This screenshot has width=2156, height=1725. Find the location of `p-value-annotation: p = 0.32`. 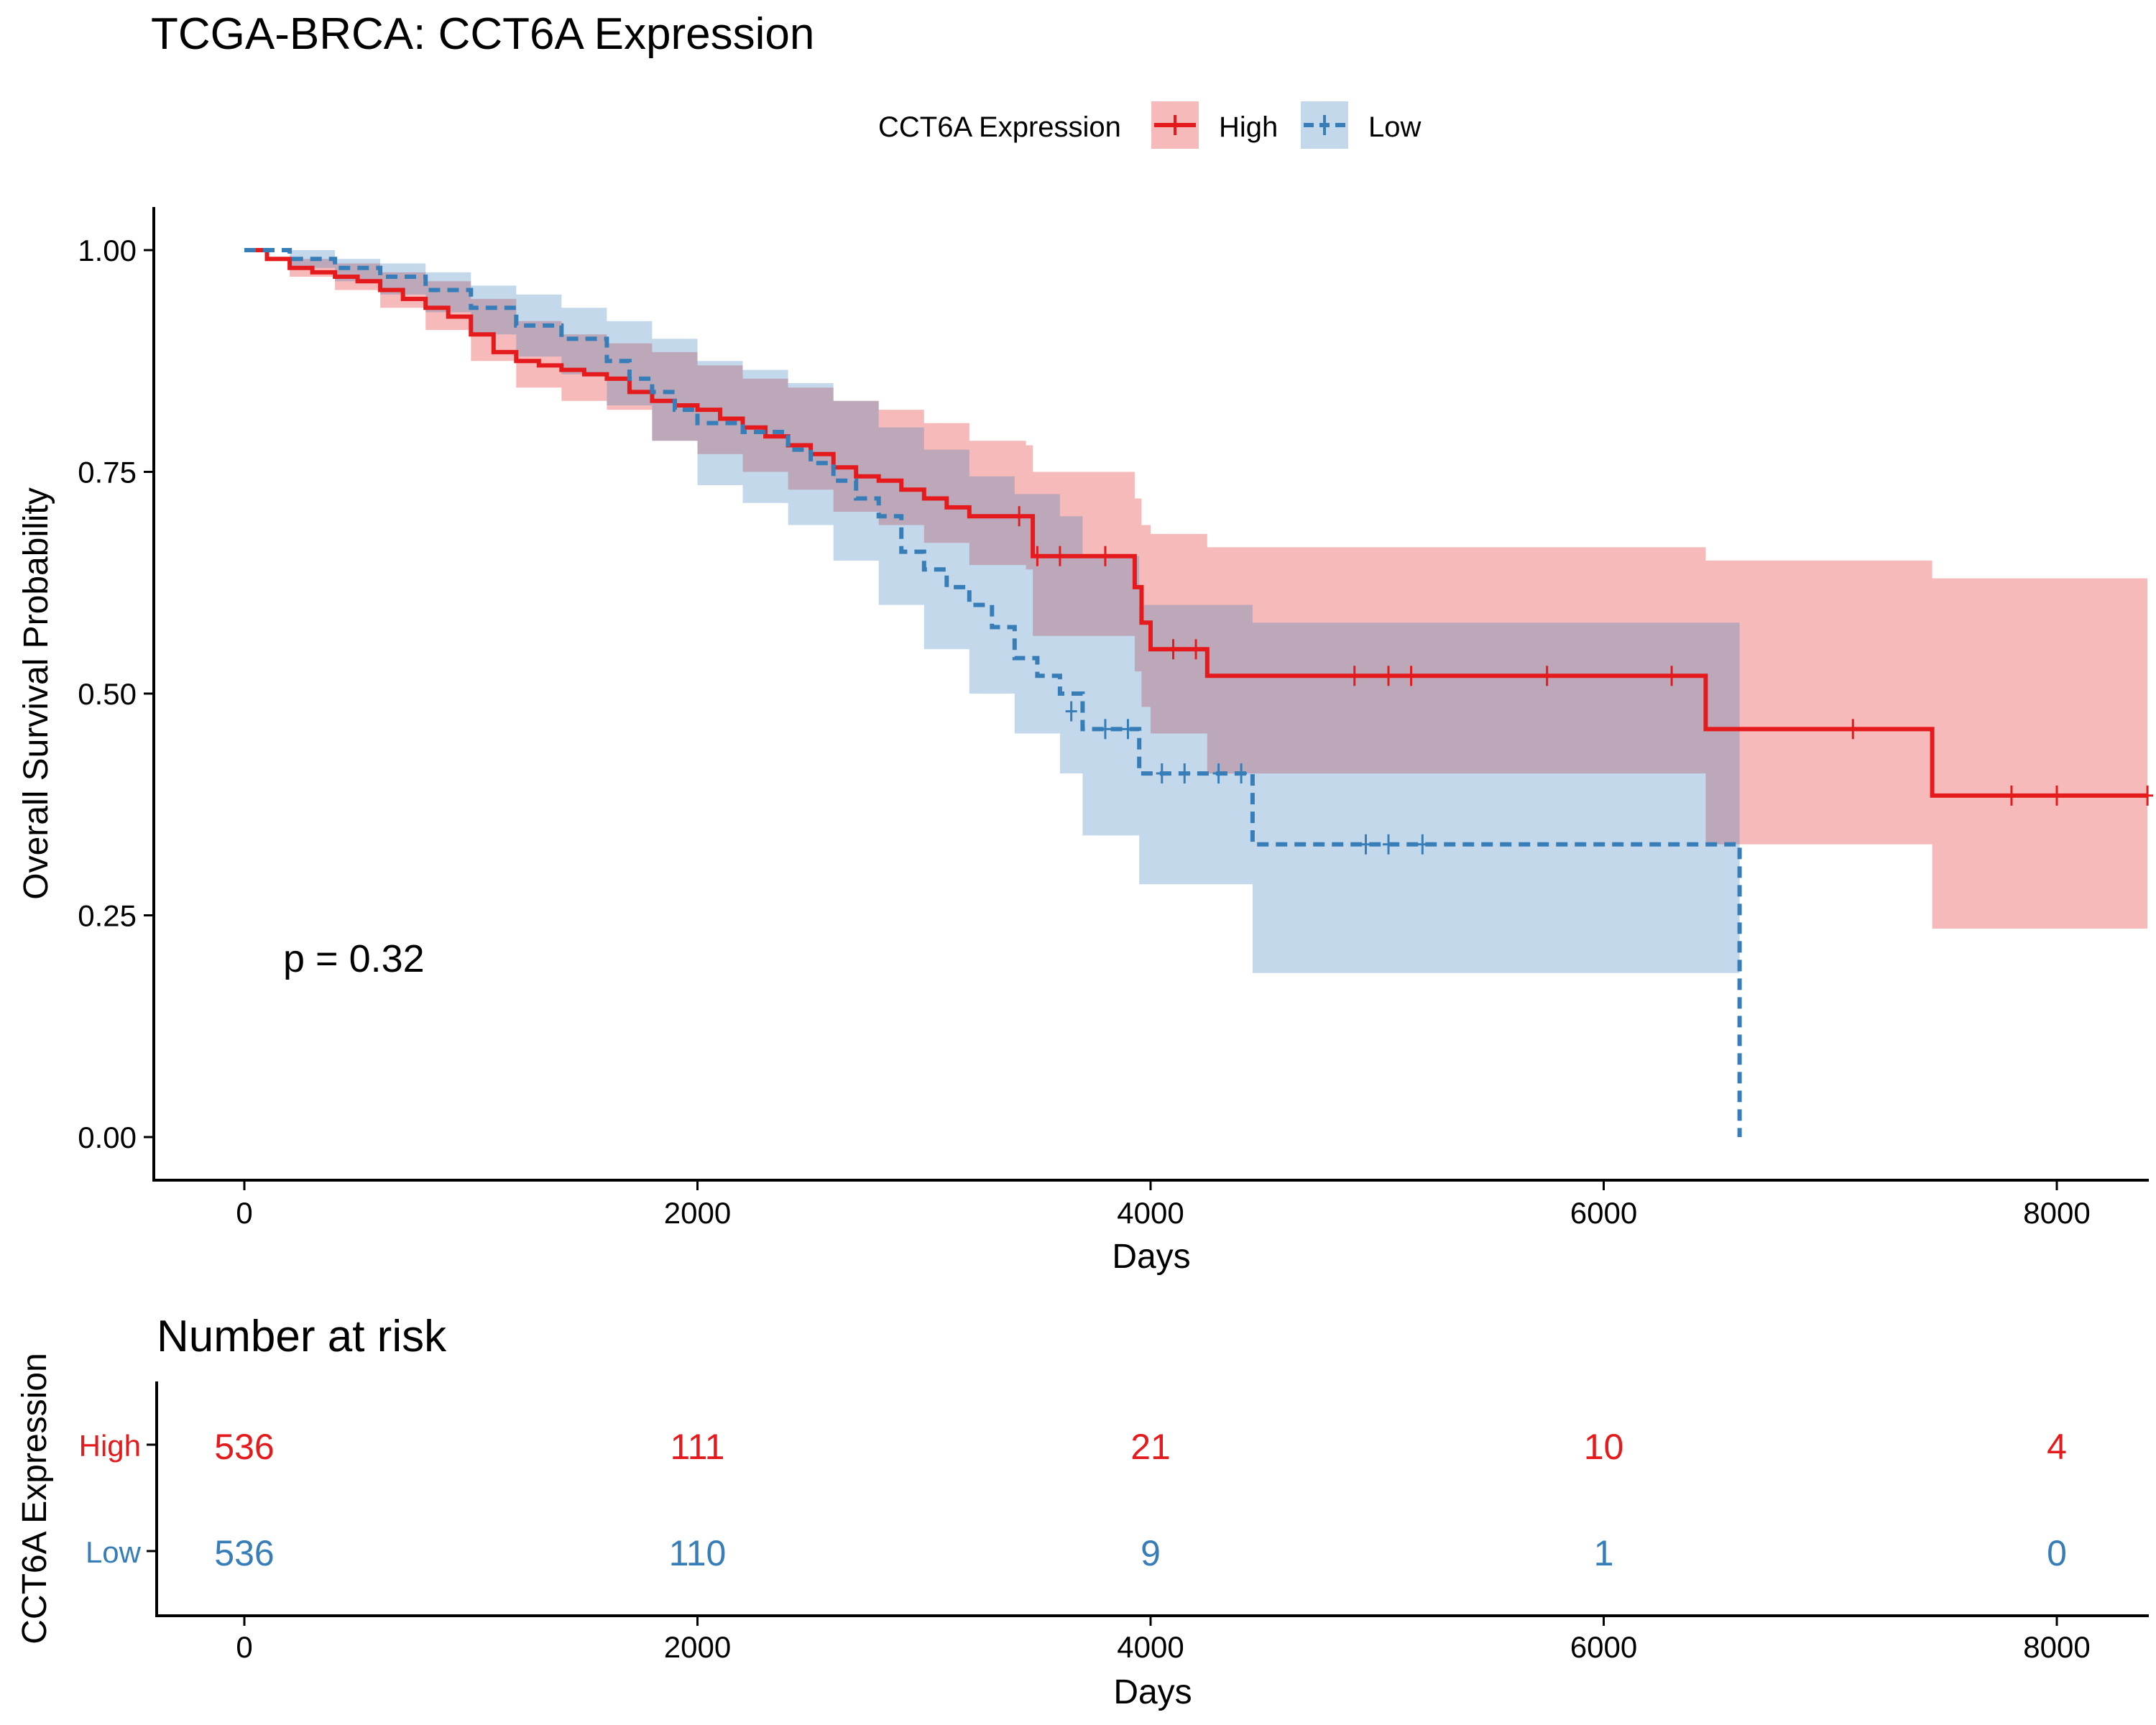

p-value-annotation: p = 0.32 is located at coordinates (354, 958).